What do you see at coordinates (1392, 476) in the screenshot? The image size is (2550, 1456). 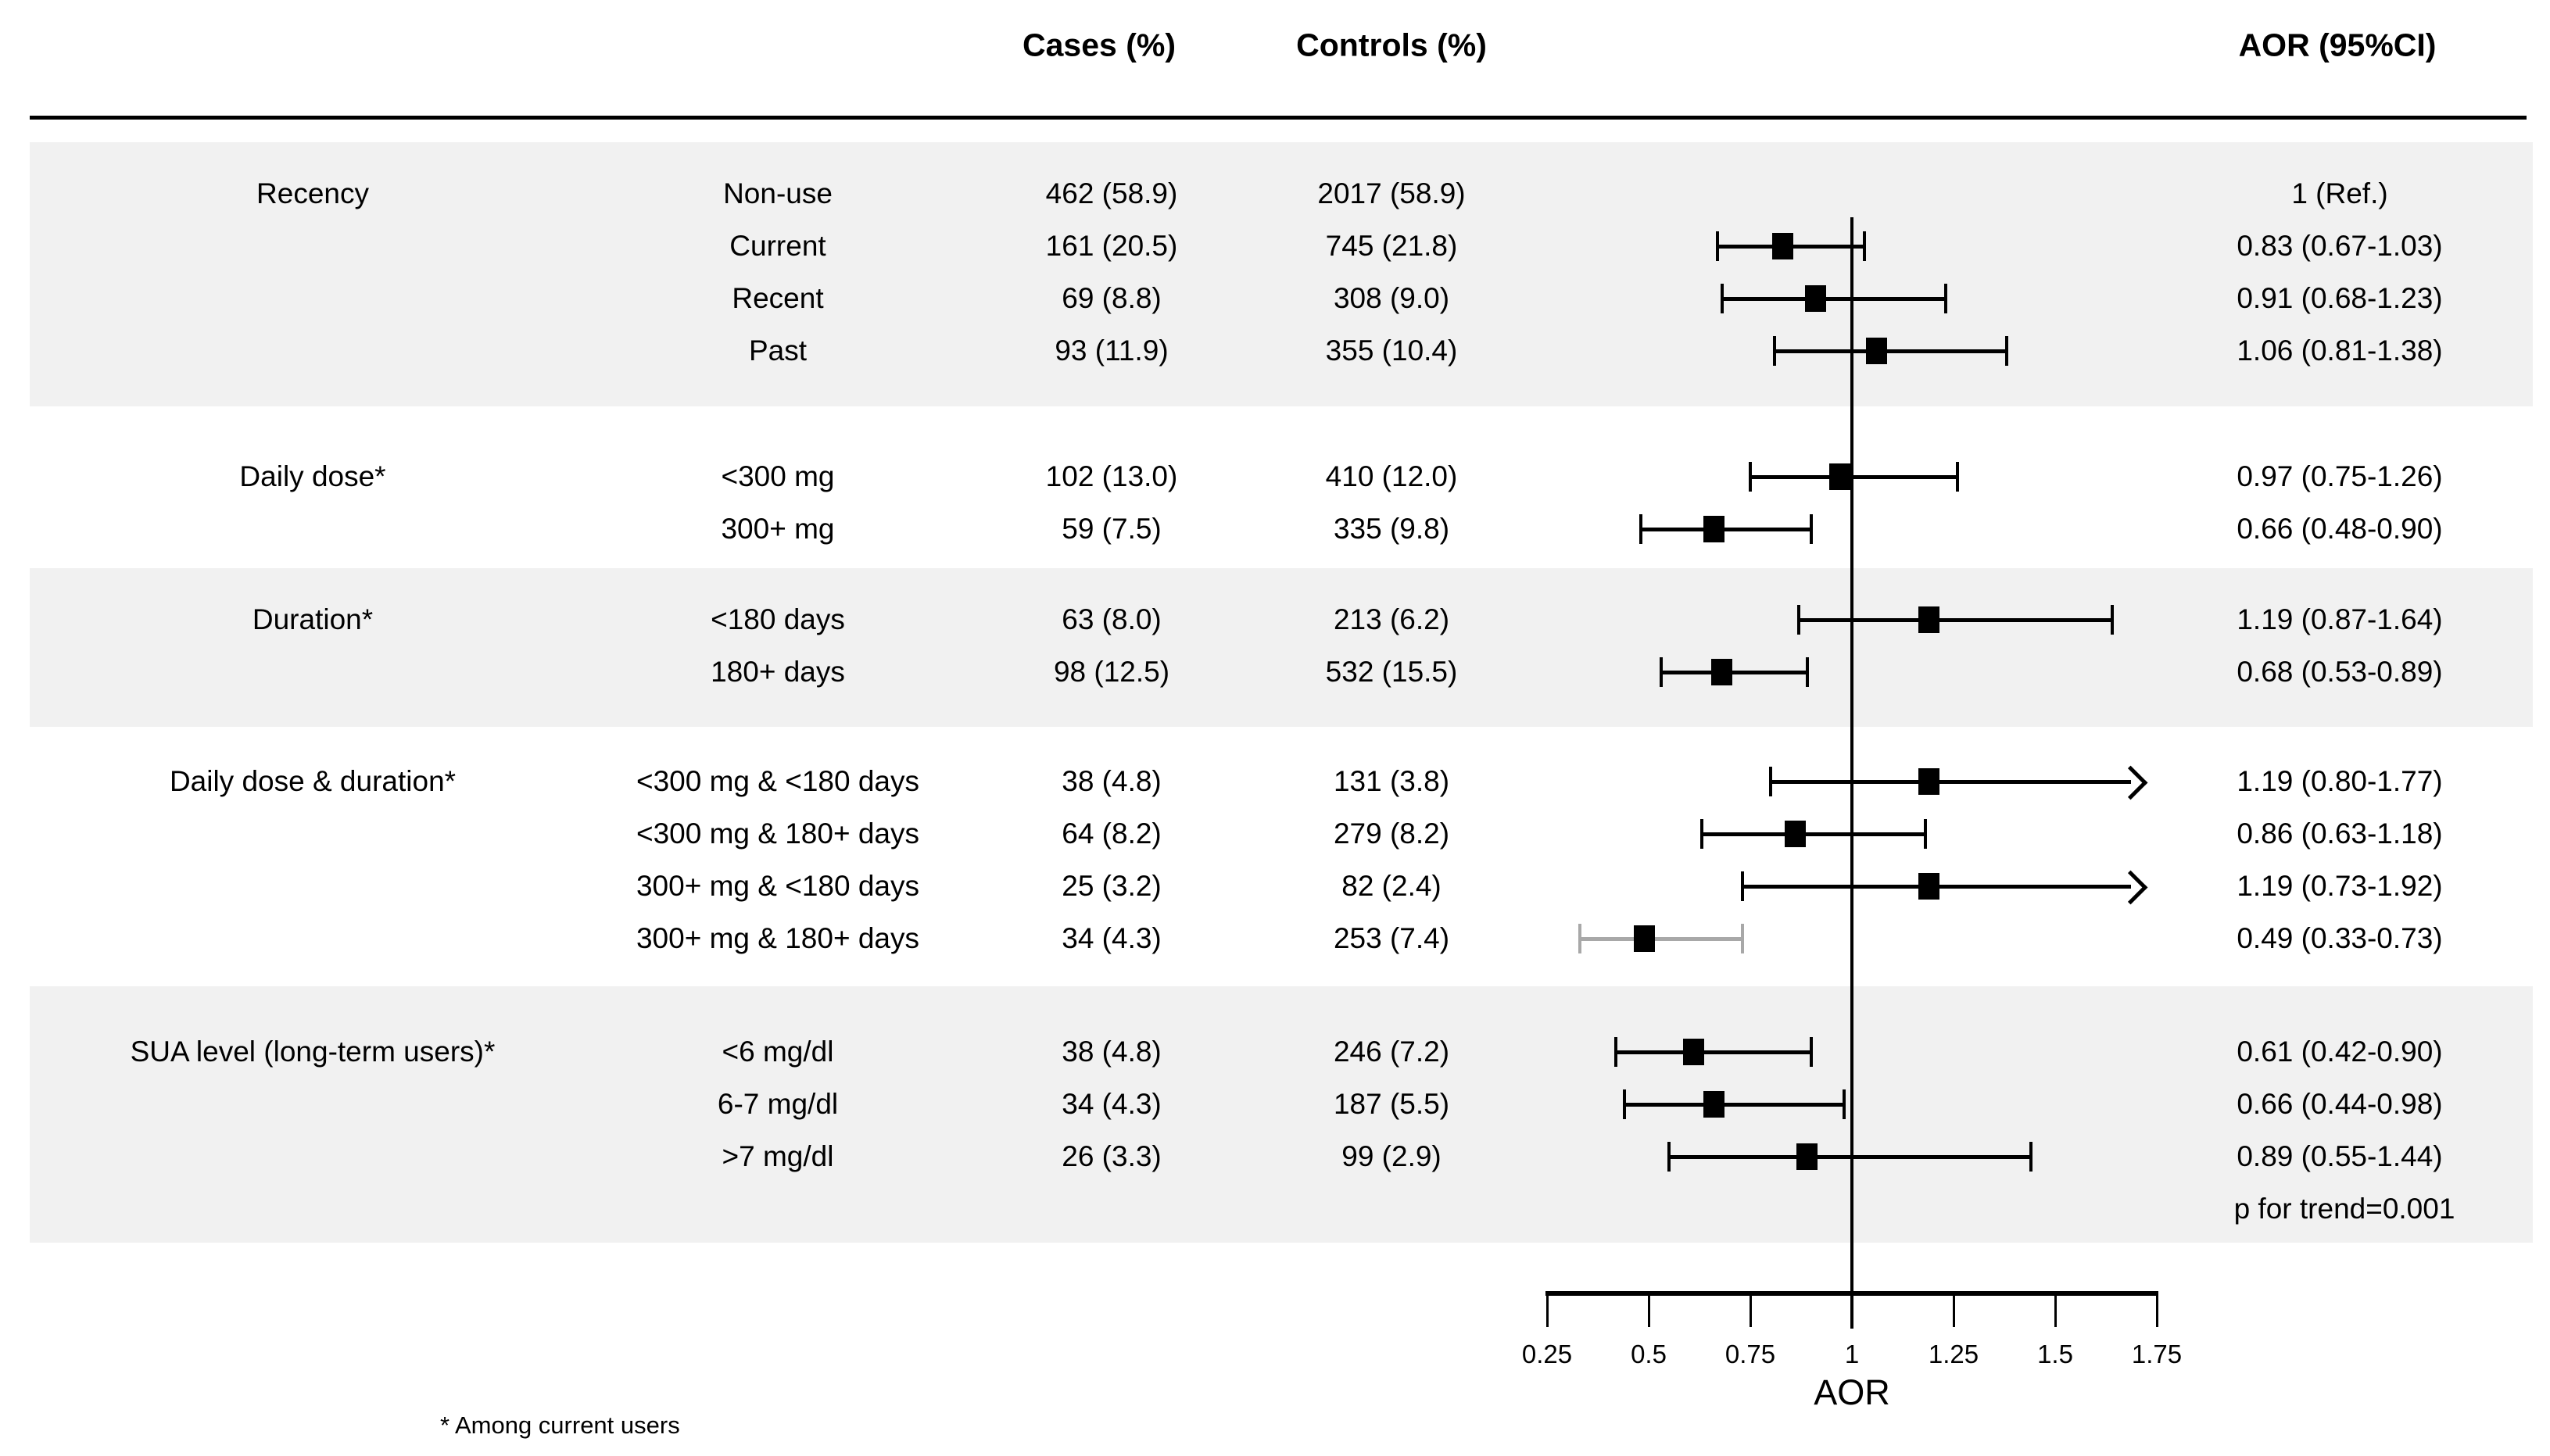 I see `controls-value: 410 (12.0)` at bounding box center [1392, 476].